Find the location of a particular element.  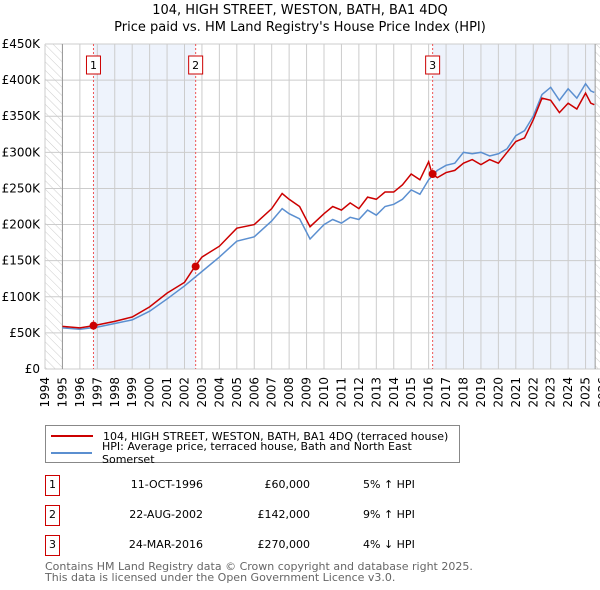

sale-label: 1 is located at coordinates (93, 65).